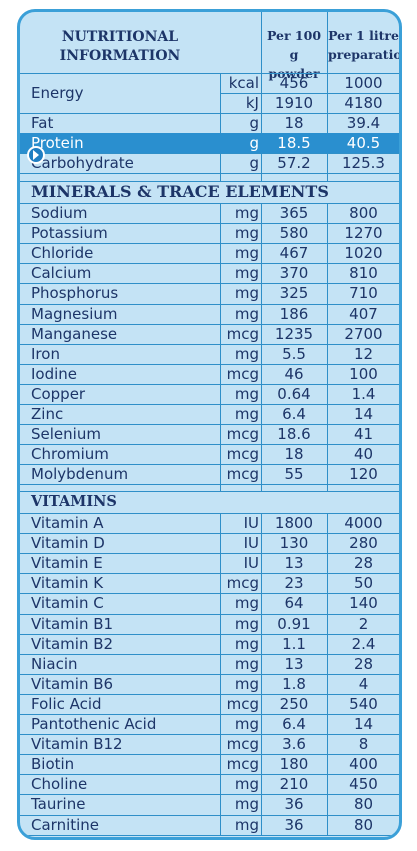 This screenshot has width=417, height=851. Describe the element at coordinates (72, 623) in the screenshot. I see `nutrient-name: Vitamin B1` at that location.